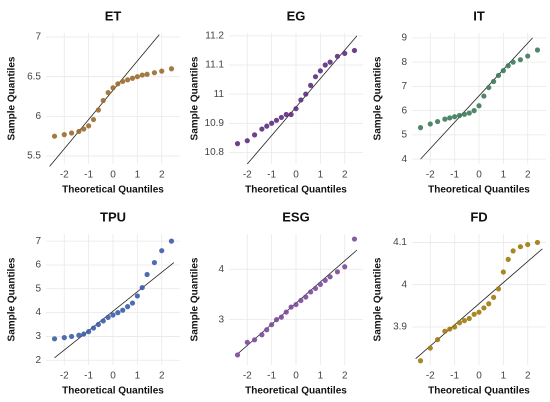 Image resolution: width=550 pixels, height=402 pixels. Describe the element at coordinates (34, 156) in the screenshot. I see `y-tick-label: 5.5` at that location.